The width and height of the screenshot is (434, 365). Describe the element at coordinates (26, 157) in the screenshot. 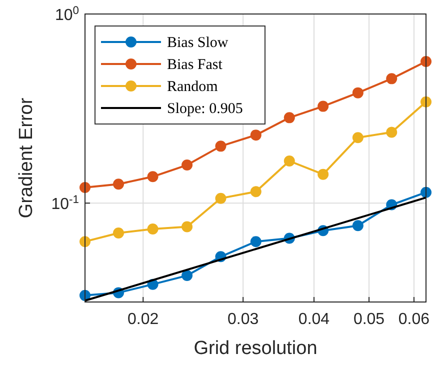

I see `y-axis-title: Gradient Error` at that location.